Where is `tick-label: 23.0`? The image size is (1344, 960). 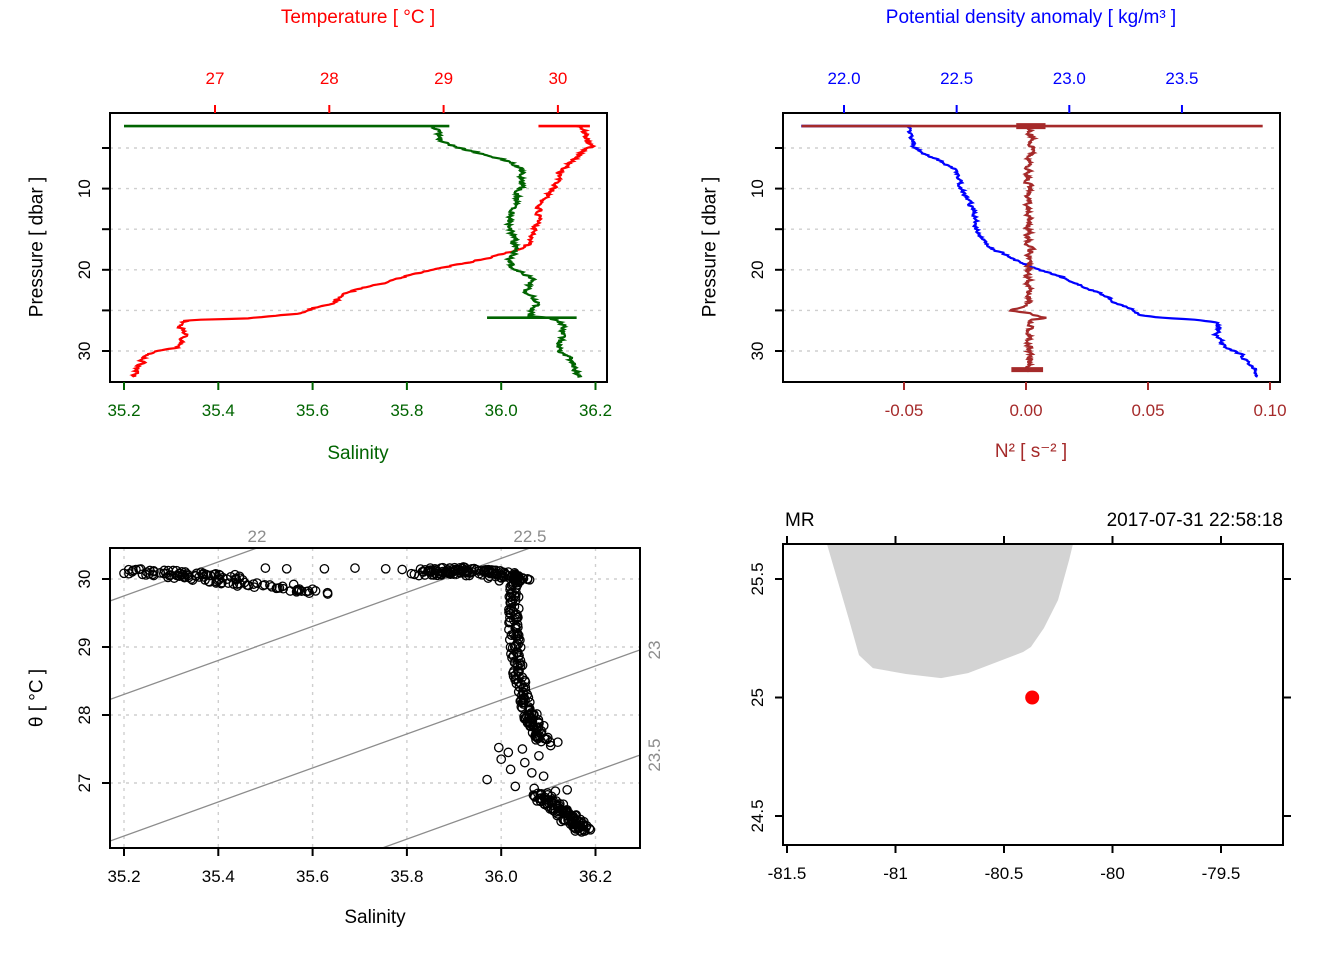
tick-label: 23.0 is located at coordinates (1069, 78).